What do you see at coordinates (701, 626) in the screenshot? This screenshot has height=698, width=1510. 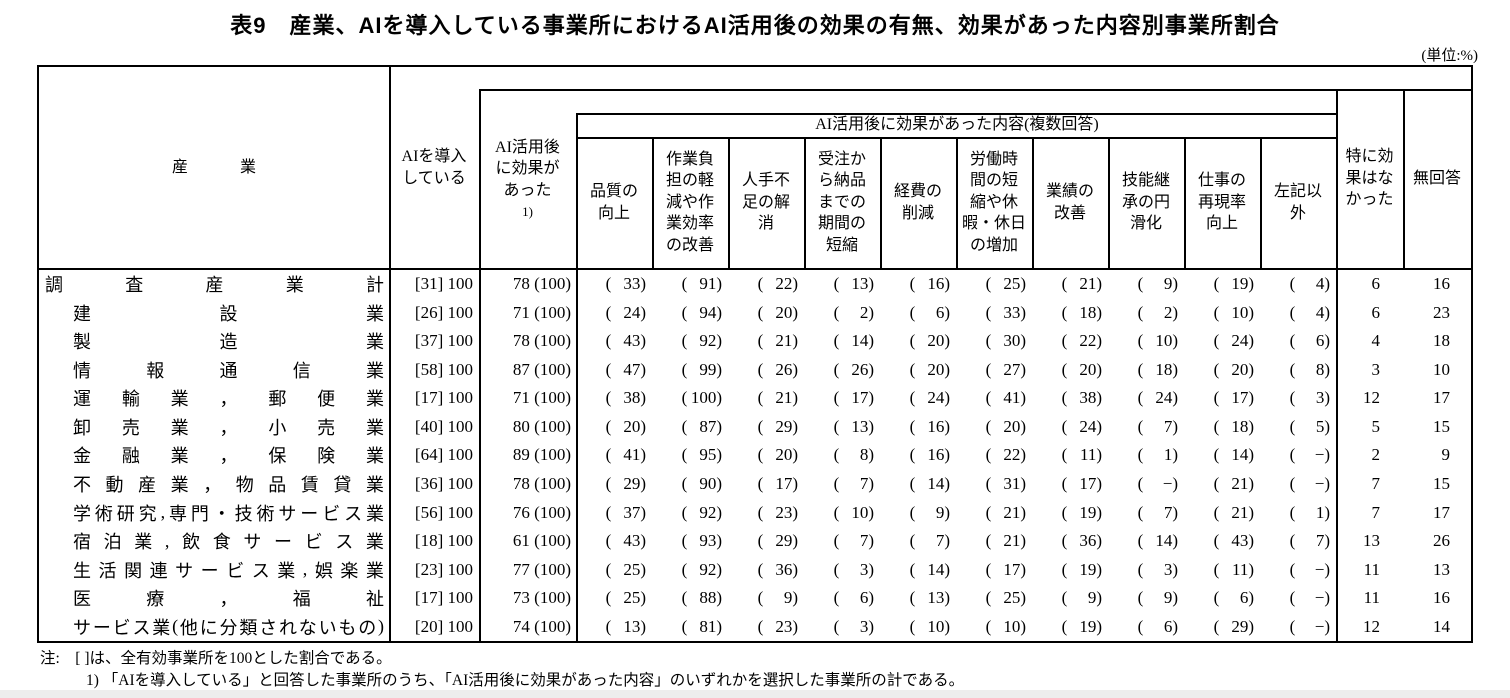 I see `effect-content-value: (81)` at bounding box center [701, 626].